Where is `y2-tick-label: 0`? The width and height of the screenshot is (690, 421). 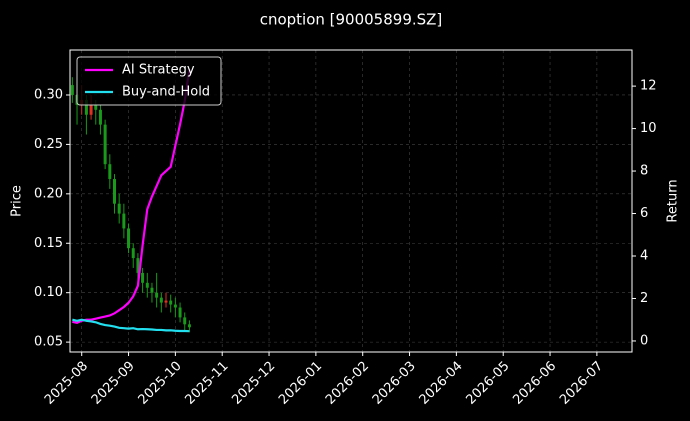 y2-tick-label: 0 is located at coordinates (644, 340).